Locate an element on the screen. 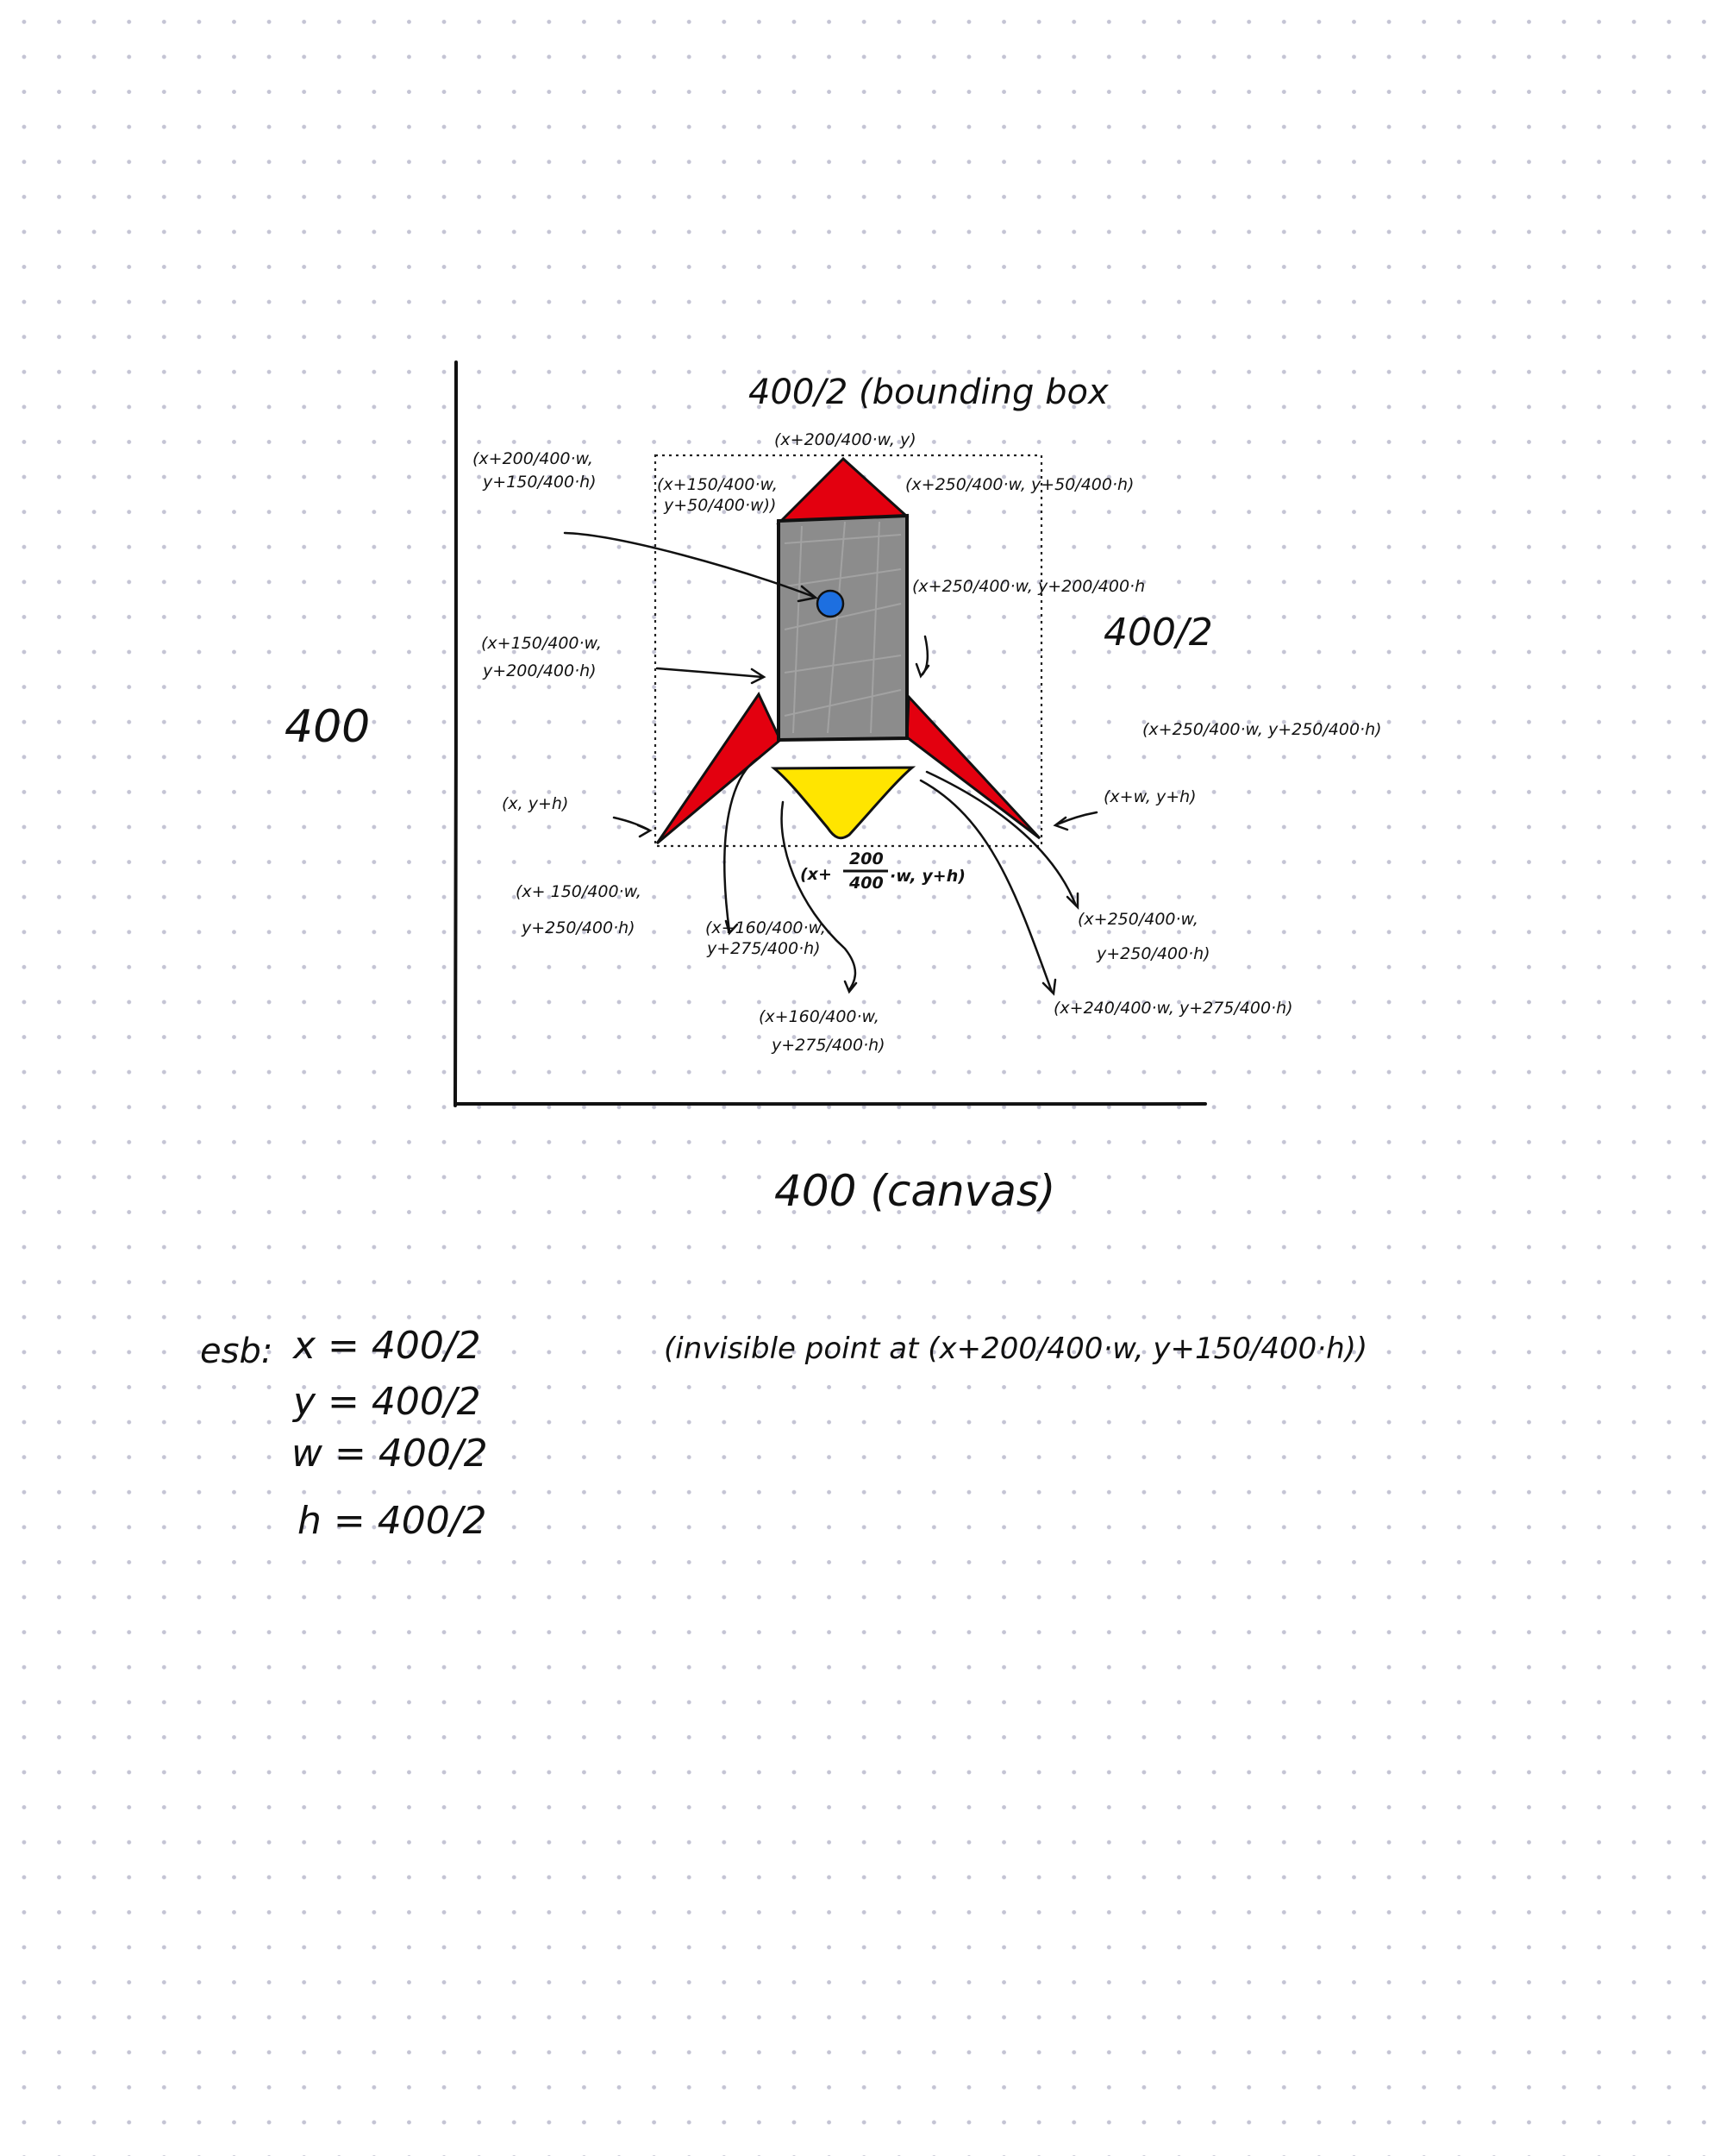 The height and width of the screenshot is (2156, 1720). label-left-fin-top-l2: y+250/400·h) is located at coordinates (578, 927).